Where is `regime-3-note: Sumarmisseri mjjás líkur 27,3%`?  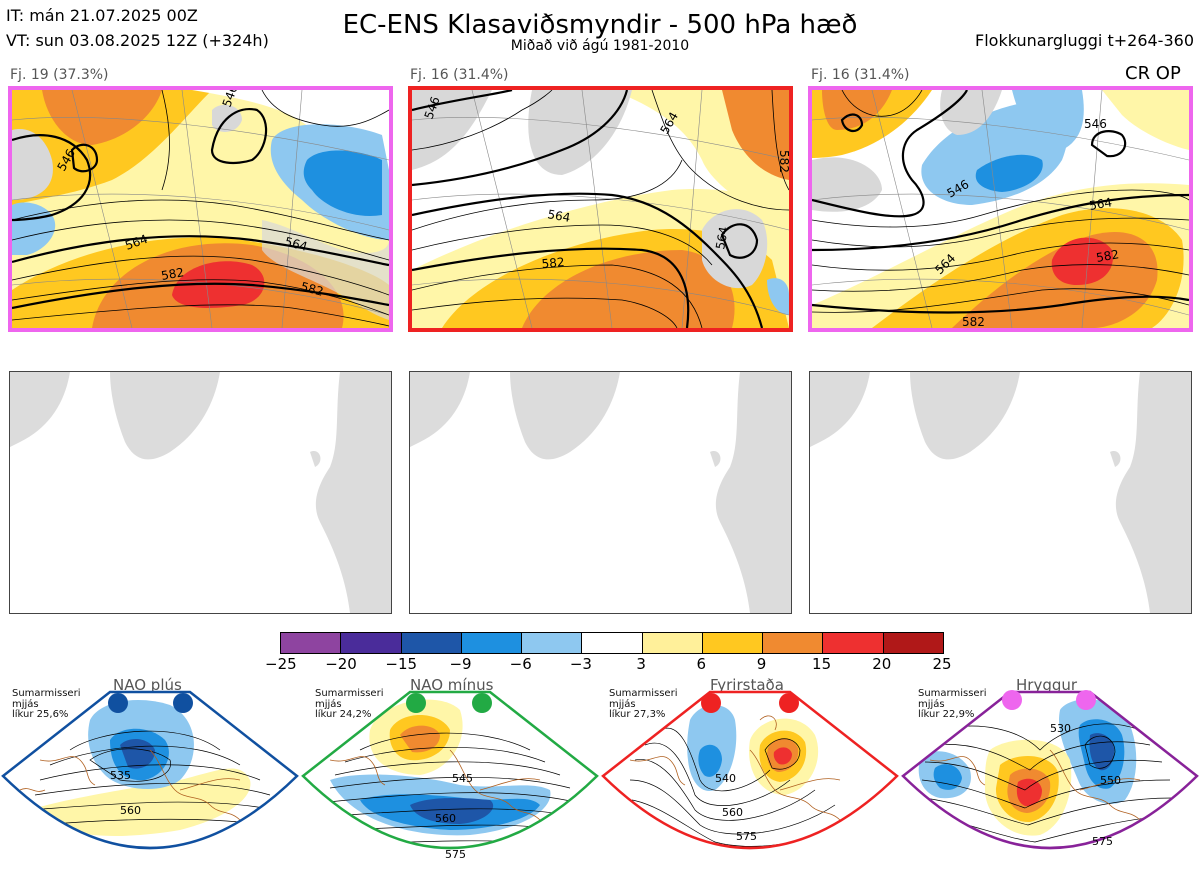
regime-3-note: Sumarmisseri mjjás líkur 27,3% is located at coordinates (643, 704).